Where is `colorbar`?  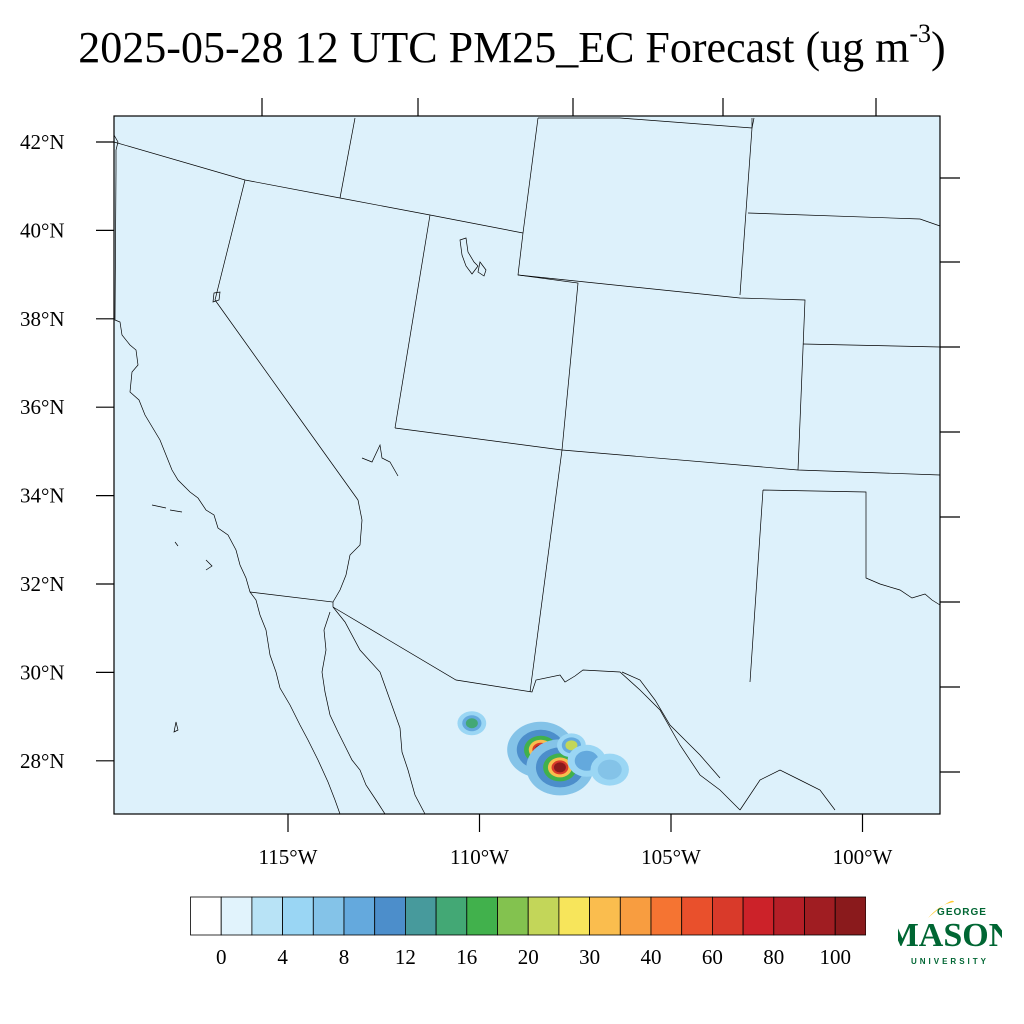 colorbar is located at coordinates (528, 916).